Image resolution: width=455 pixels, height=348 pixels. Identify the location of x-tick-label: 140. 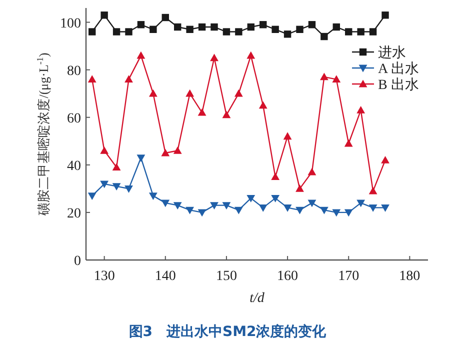
(165, 276).